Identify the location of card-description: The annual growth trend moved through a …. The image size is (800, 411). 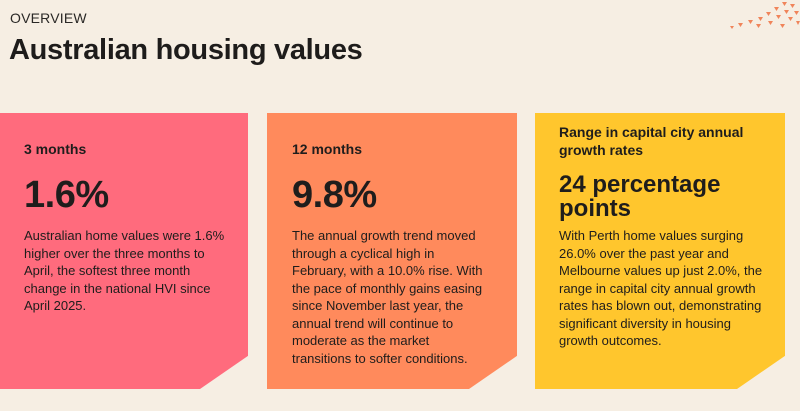
(387, 297).